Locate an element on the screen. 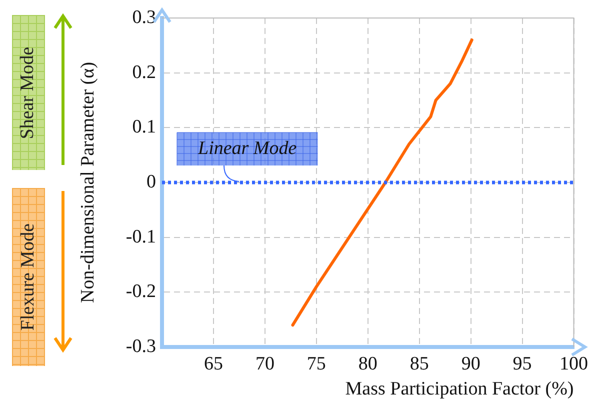  y-tick-label: 0.3 is located at coordinates (144, 17).